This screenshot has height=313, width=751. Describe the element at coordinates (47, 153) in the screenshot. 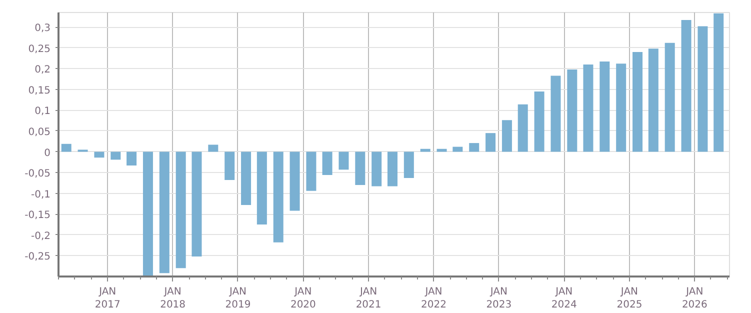

I see `y-tick-label: 0` at that location.